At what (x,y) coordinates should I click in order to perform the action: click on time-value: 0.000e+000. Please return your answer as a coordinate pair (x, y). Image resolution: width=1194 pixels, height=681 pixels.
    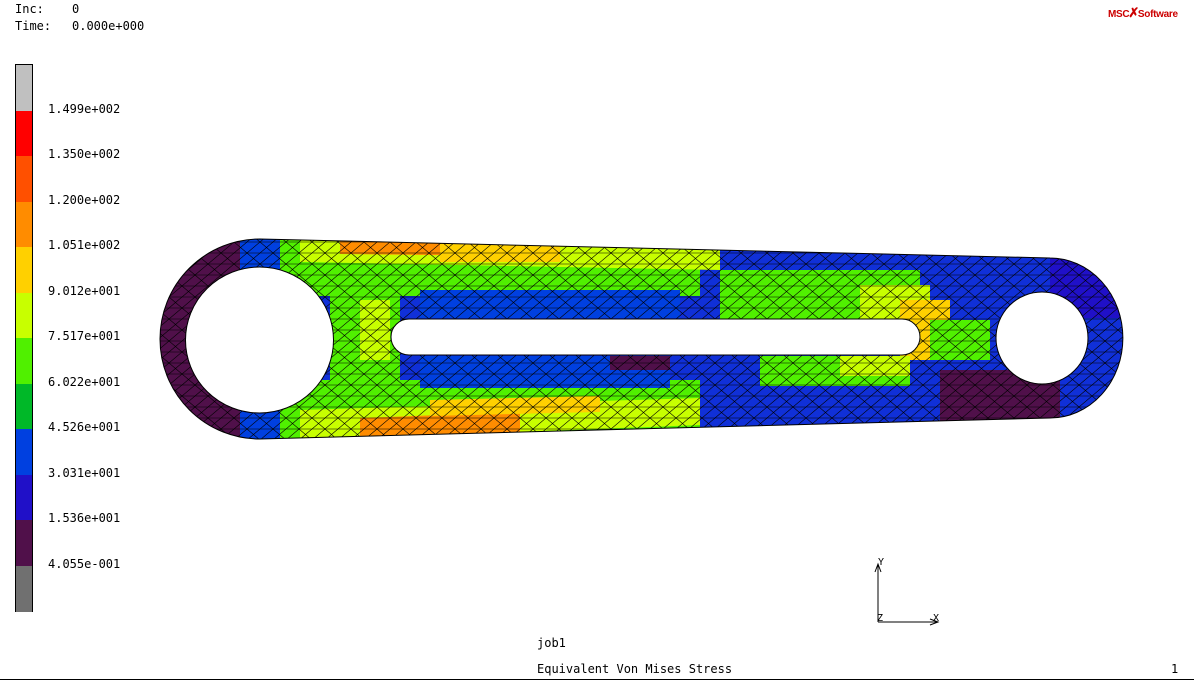
    Looking at the image, I should click on (108, 26).